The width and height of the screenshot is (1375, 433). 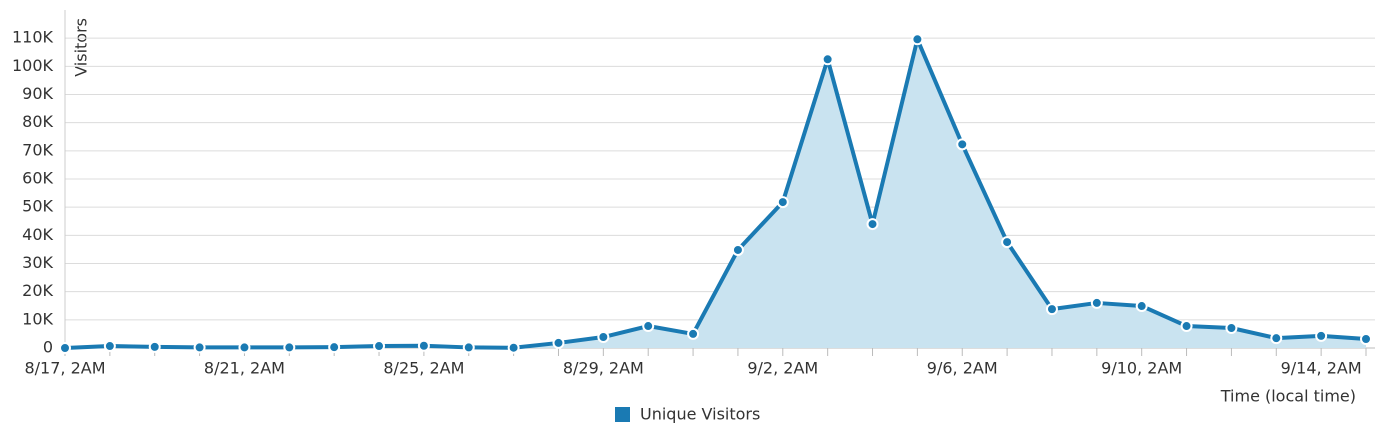 What do you see at coordinates (37, 121) in the screenshot?
I see `y-tick-label: 80K` at bounding box center [37, 121].